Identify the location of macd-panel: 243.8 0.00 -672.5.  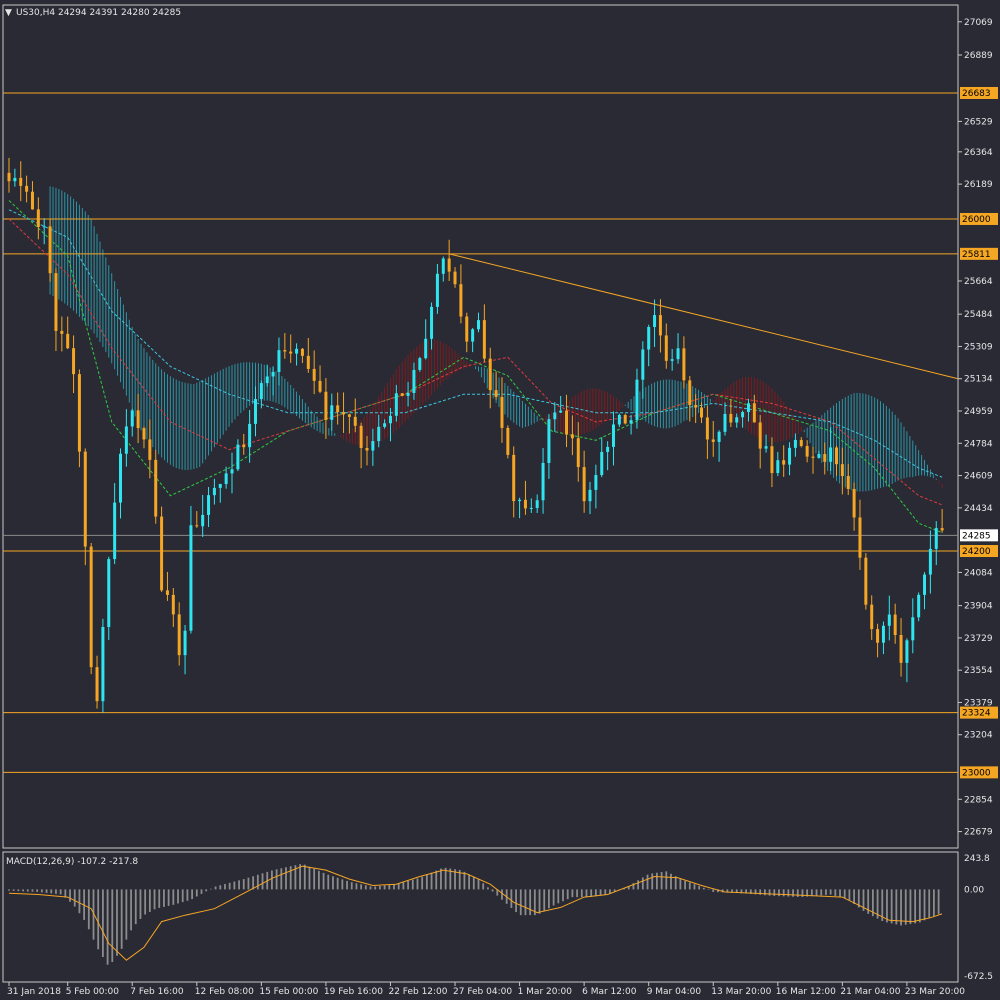
(497, 917).